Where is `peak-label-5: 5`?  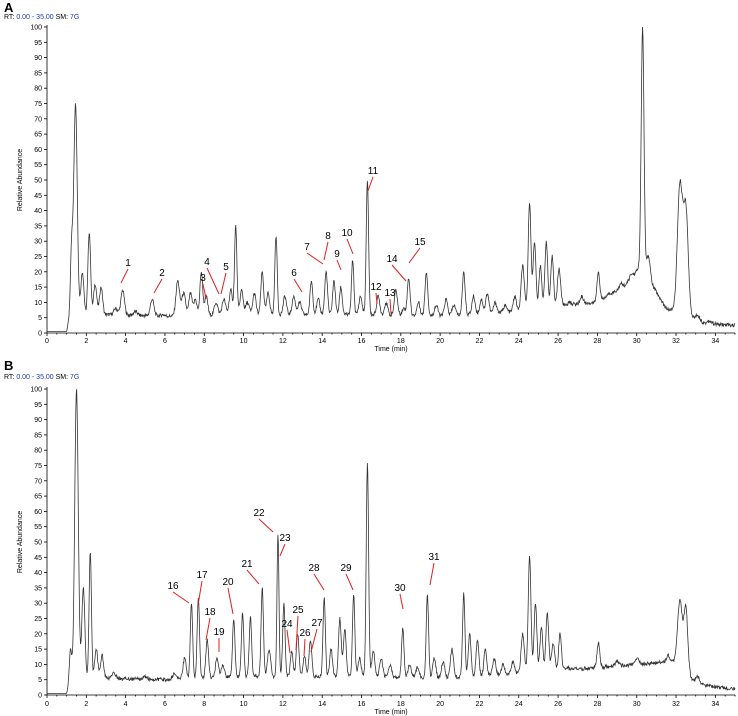 peak-label-5: 5 is located at coordinates (226, 267).